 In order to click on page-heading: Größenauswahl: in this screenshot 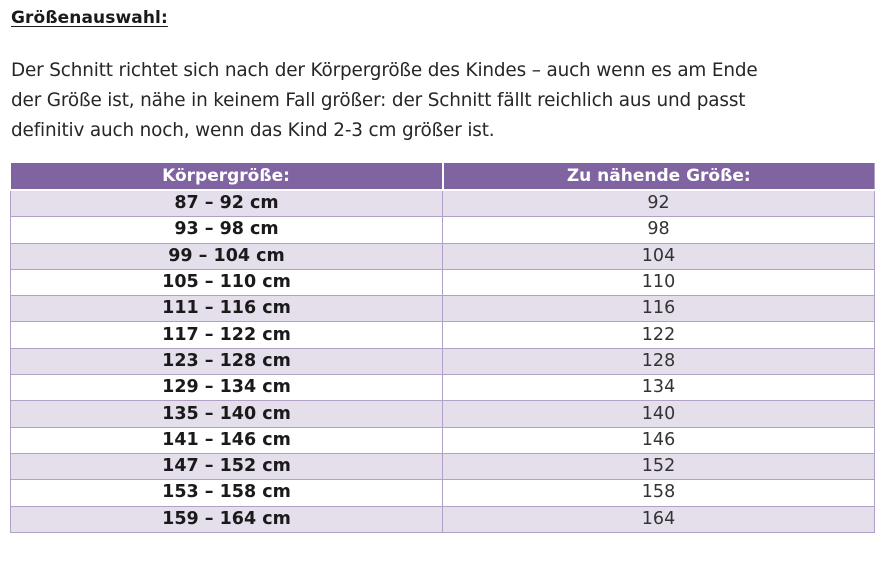, I will do `click(89, 18)`.